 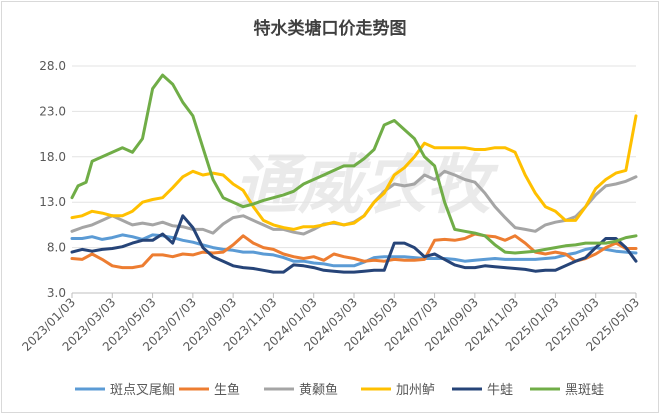 I want to click on legend-label-2: 黄颡鱼, so click(x=318, y=390).